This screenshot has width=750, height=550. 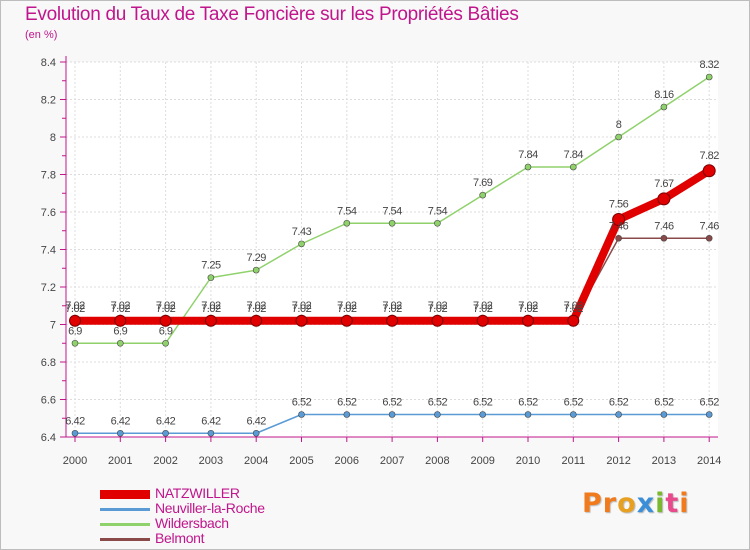 I want to click on logo-letter: r, so click(x=610, y=503).